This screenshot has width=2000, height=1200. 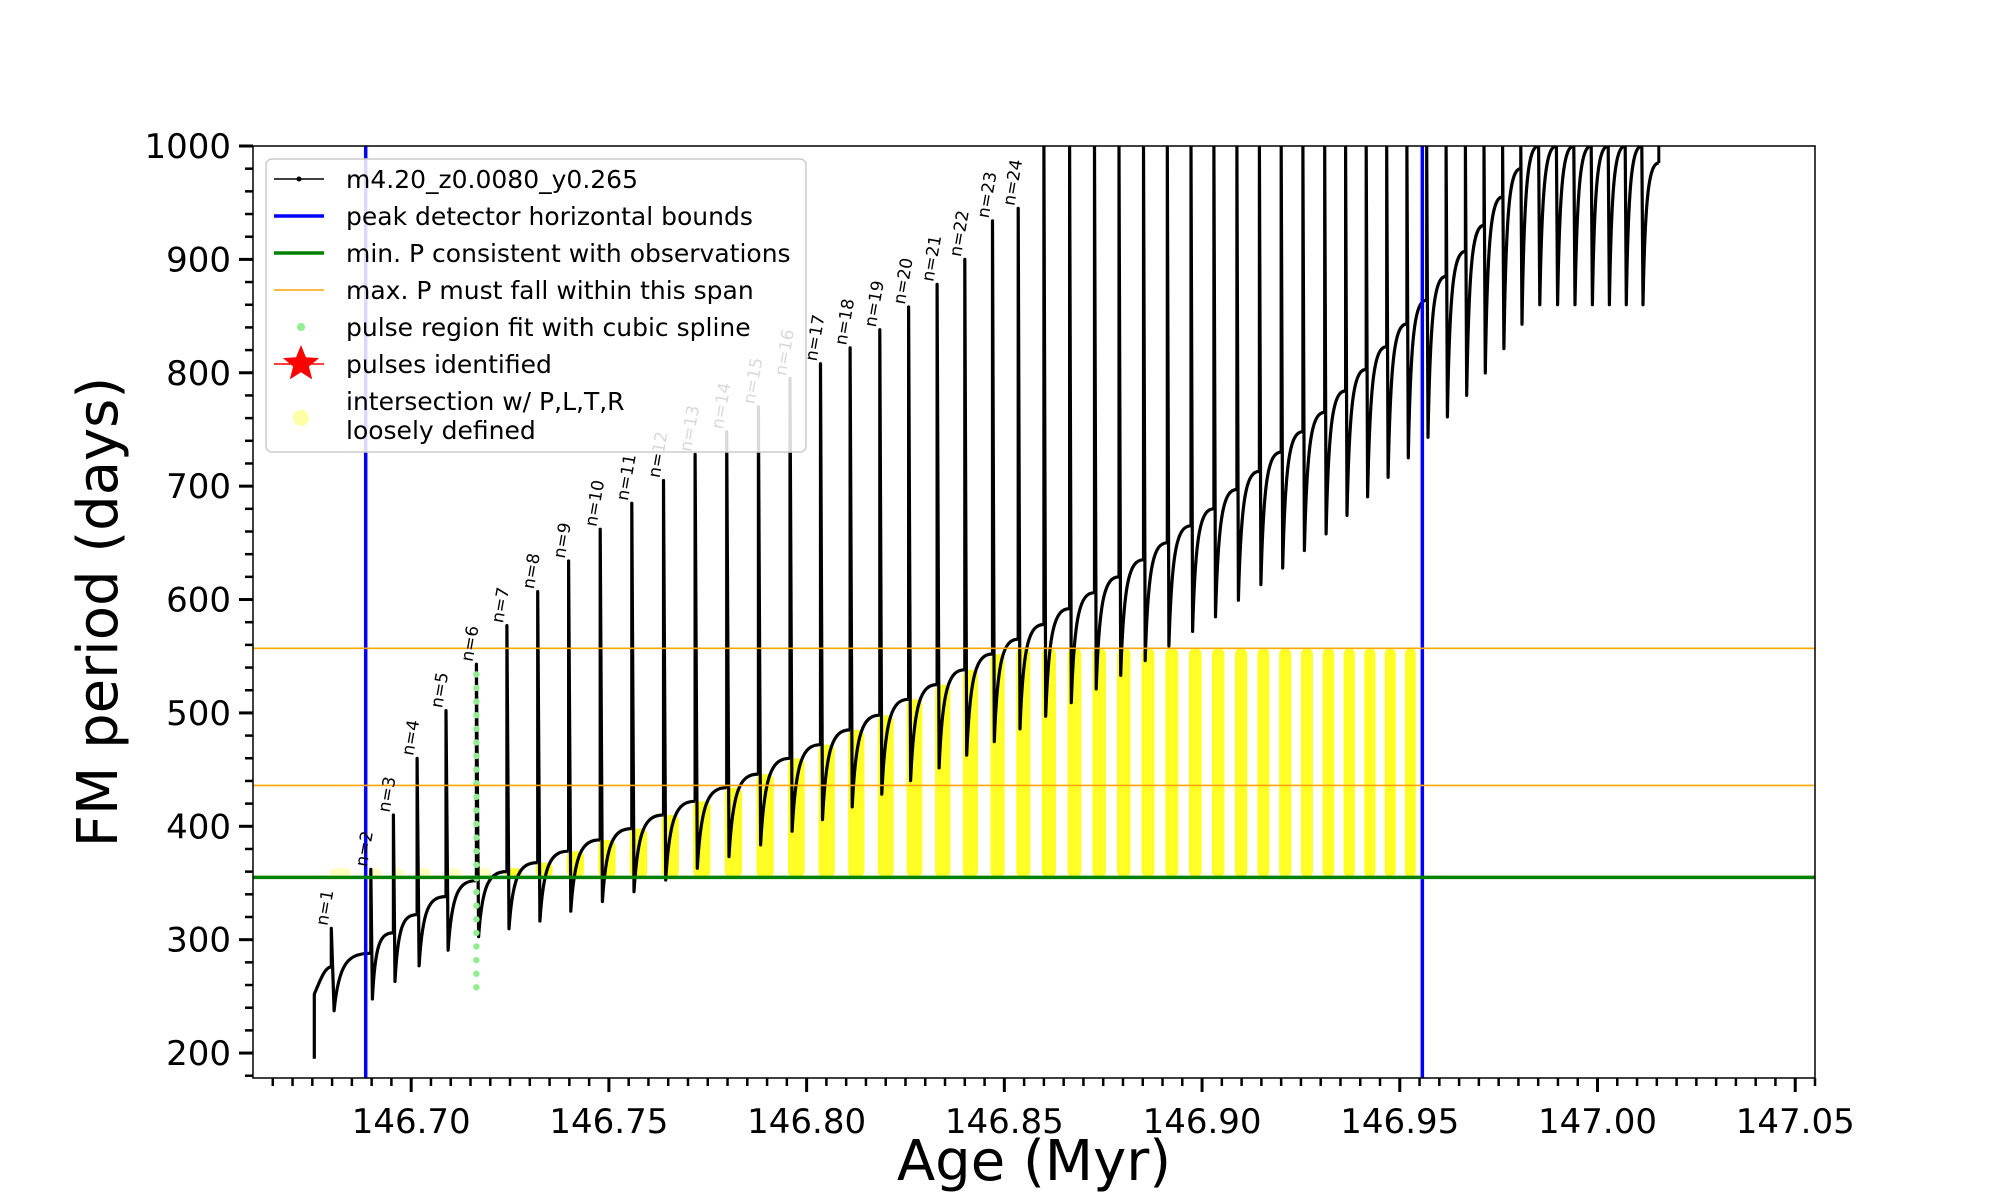 What do you see at coordinates (492, 179) in the screenshot?
I see `legend-label-model: m4.20_z0.0080_y0.265` at bounding box center [492, 179].